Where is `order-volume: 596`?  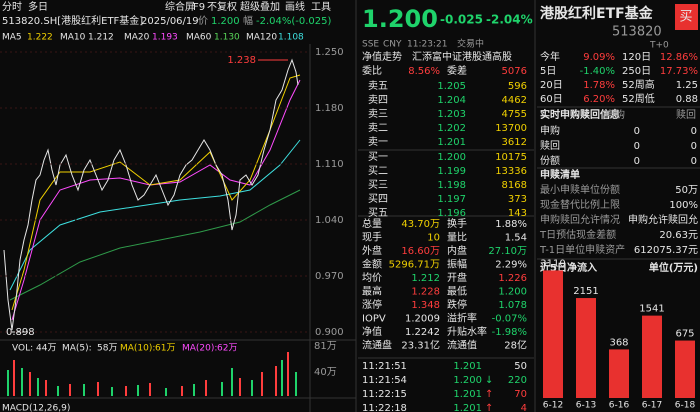 order-volume: 596 is located at coordinates (517, 86).